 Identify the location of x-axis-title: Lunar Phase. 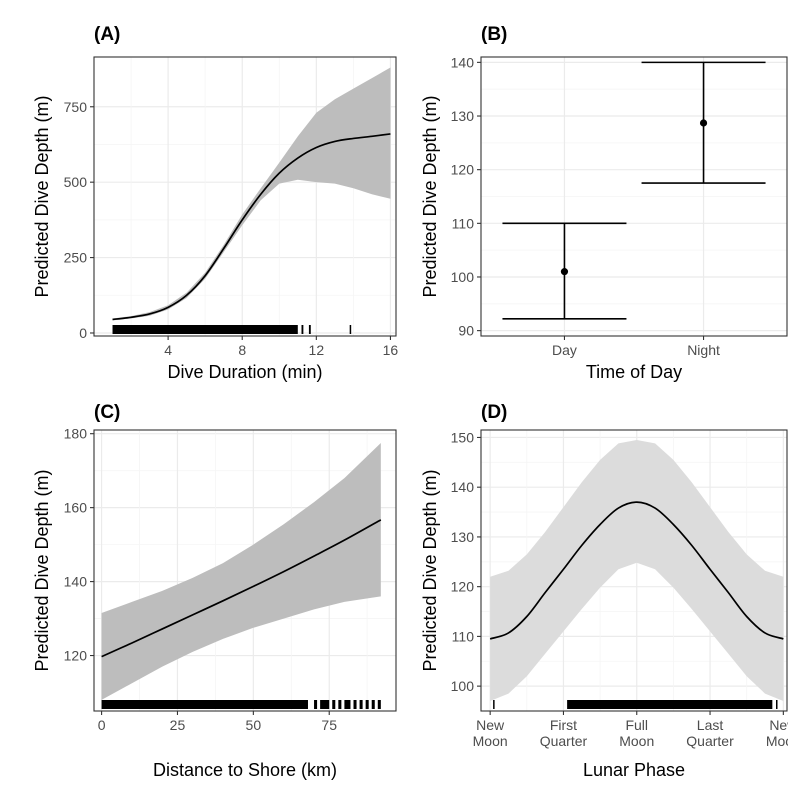
(634, 770).